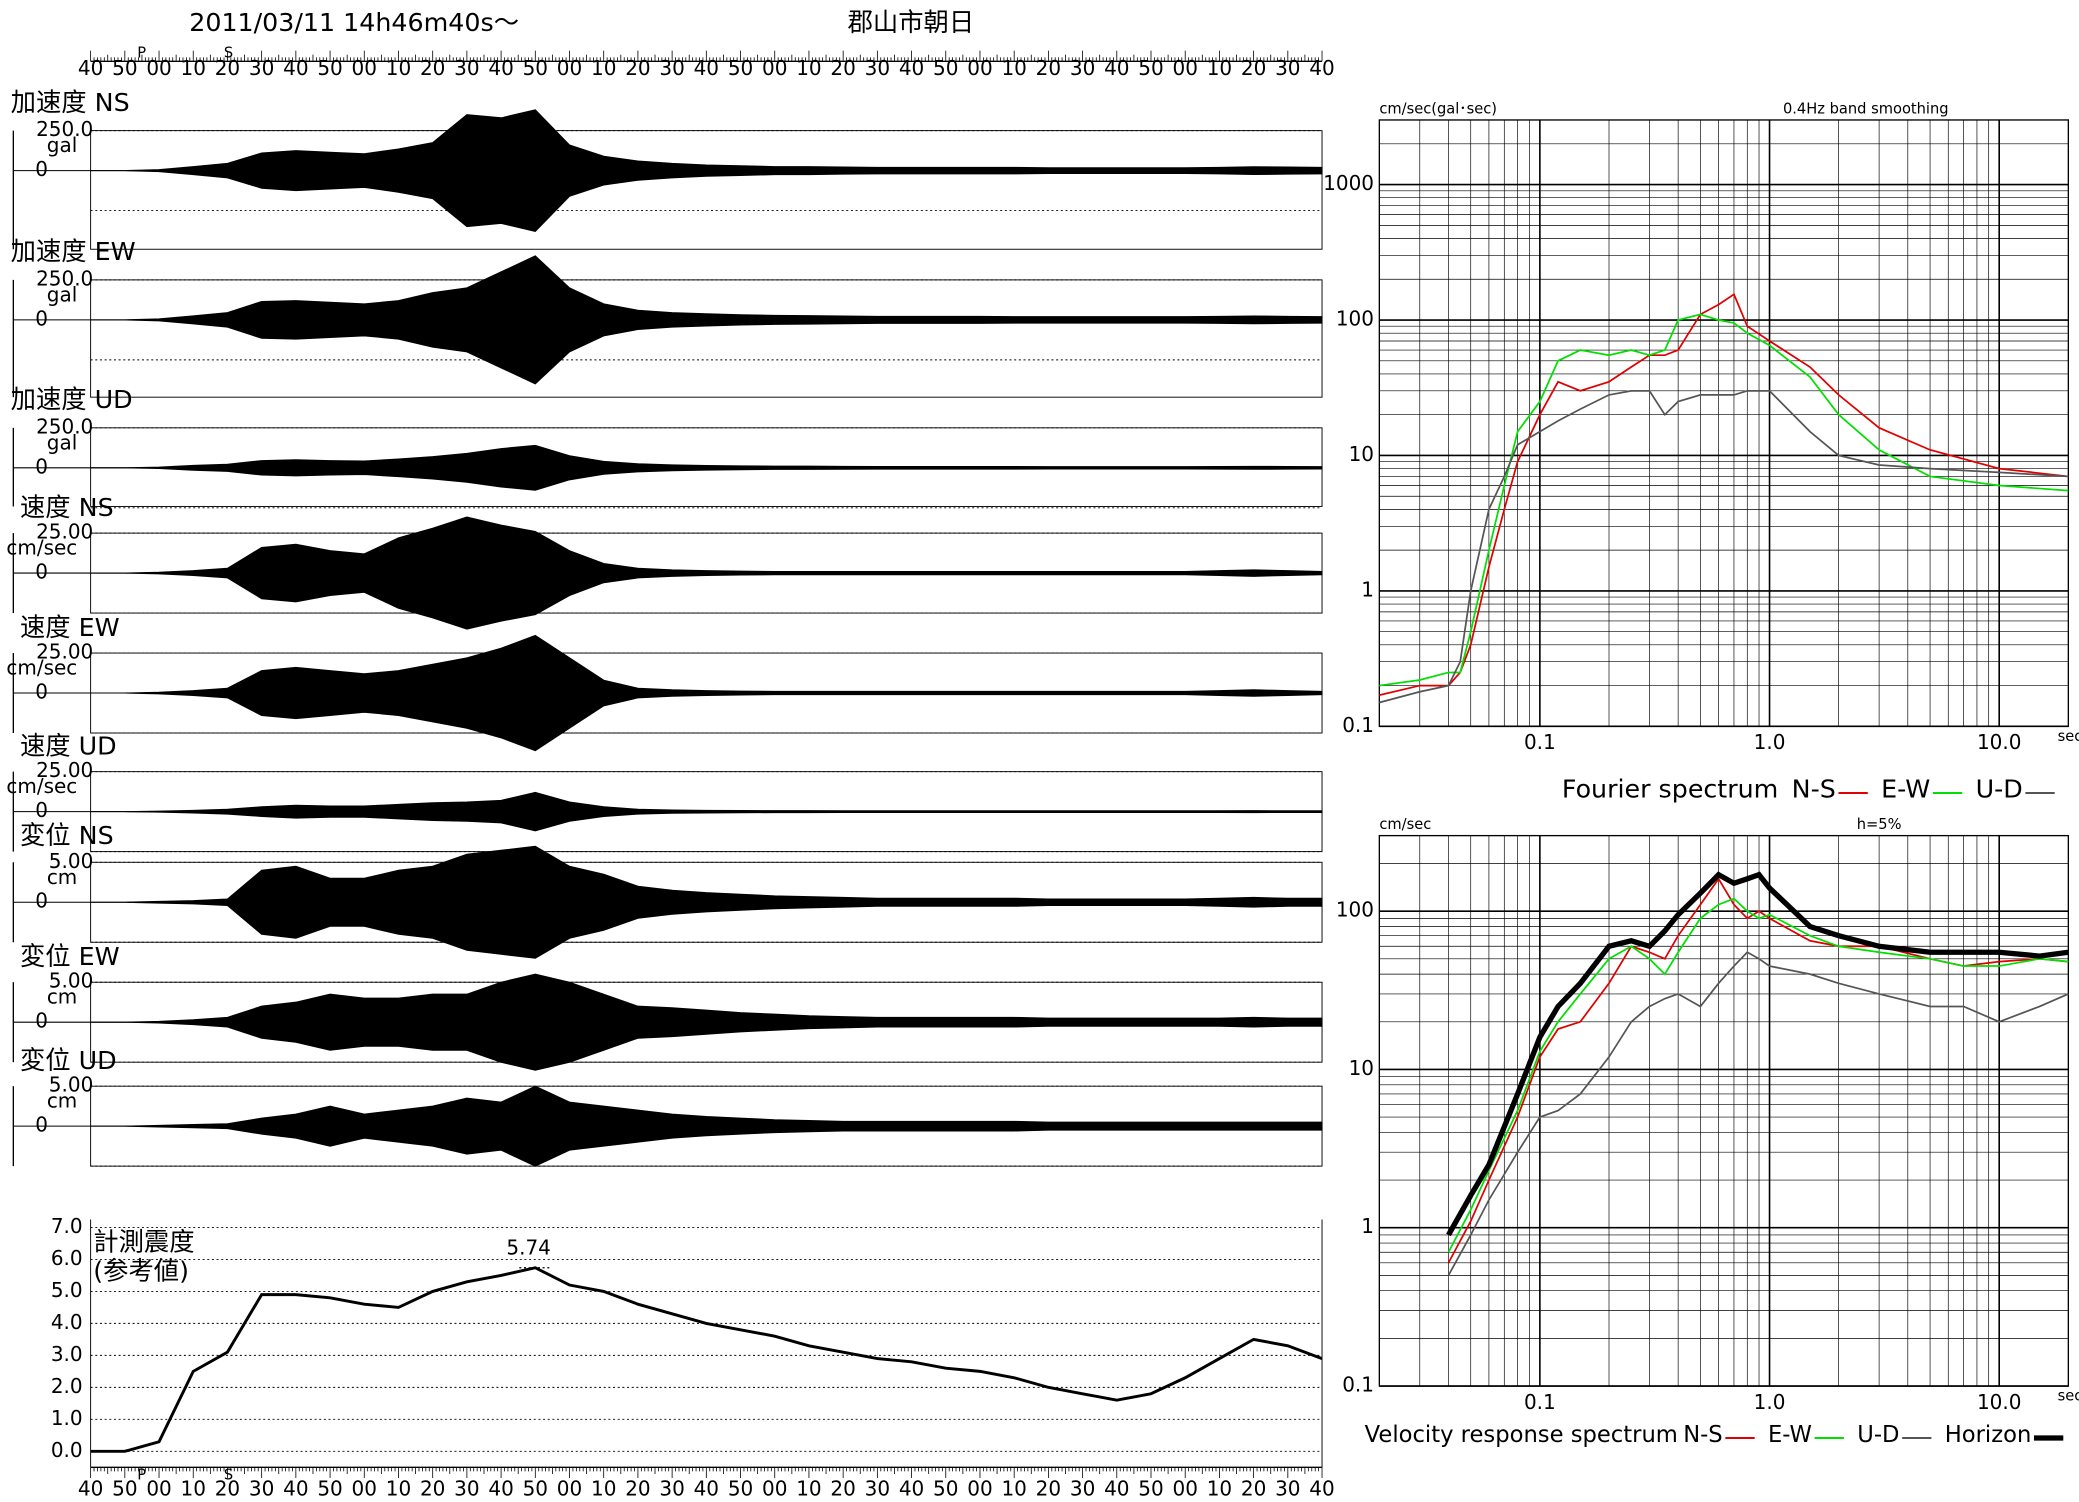  What do you see at coordinates (67, 1450) in the screenshot?
I see `y-tick-label: 0.0` at bounding box center [67, 1450].